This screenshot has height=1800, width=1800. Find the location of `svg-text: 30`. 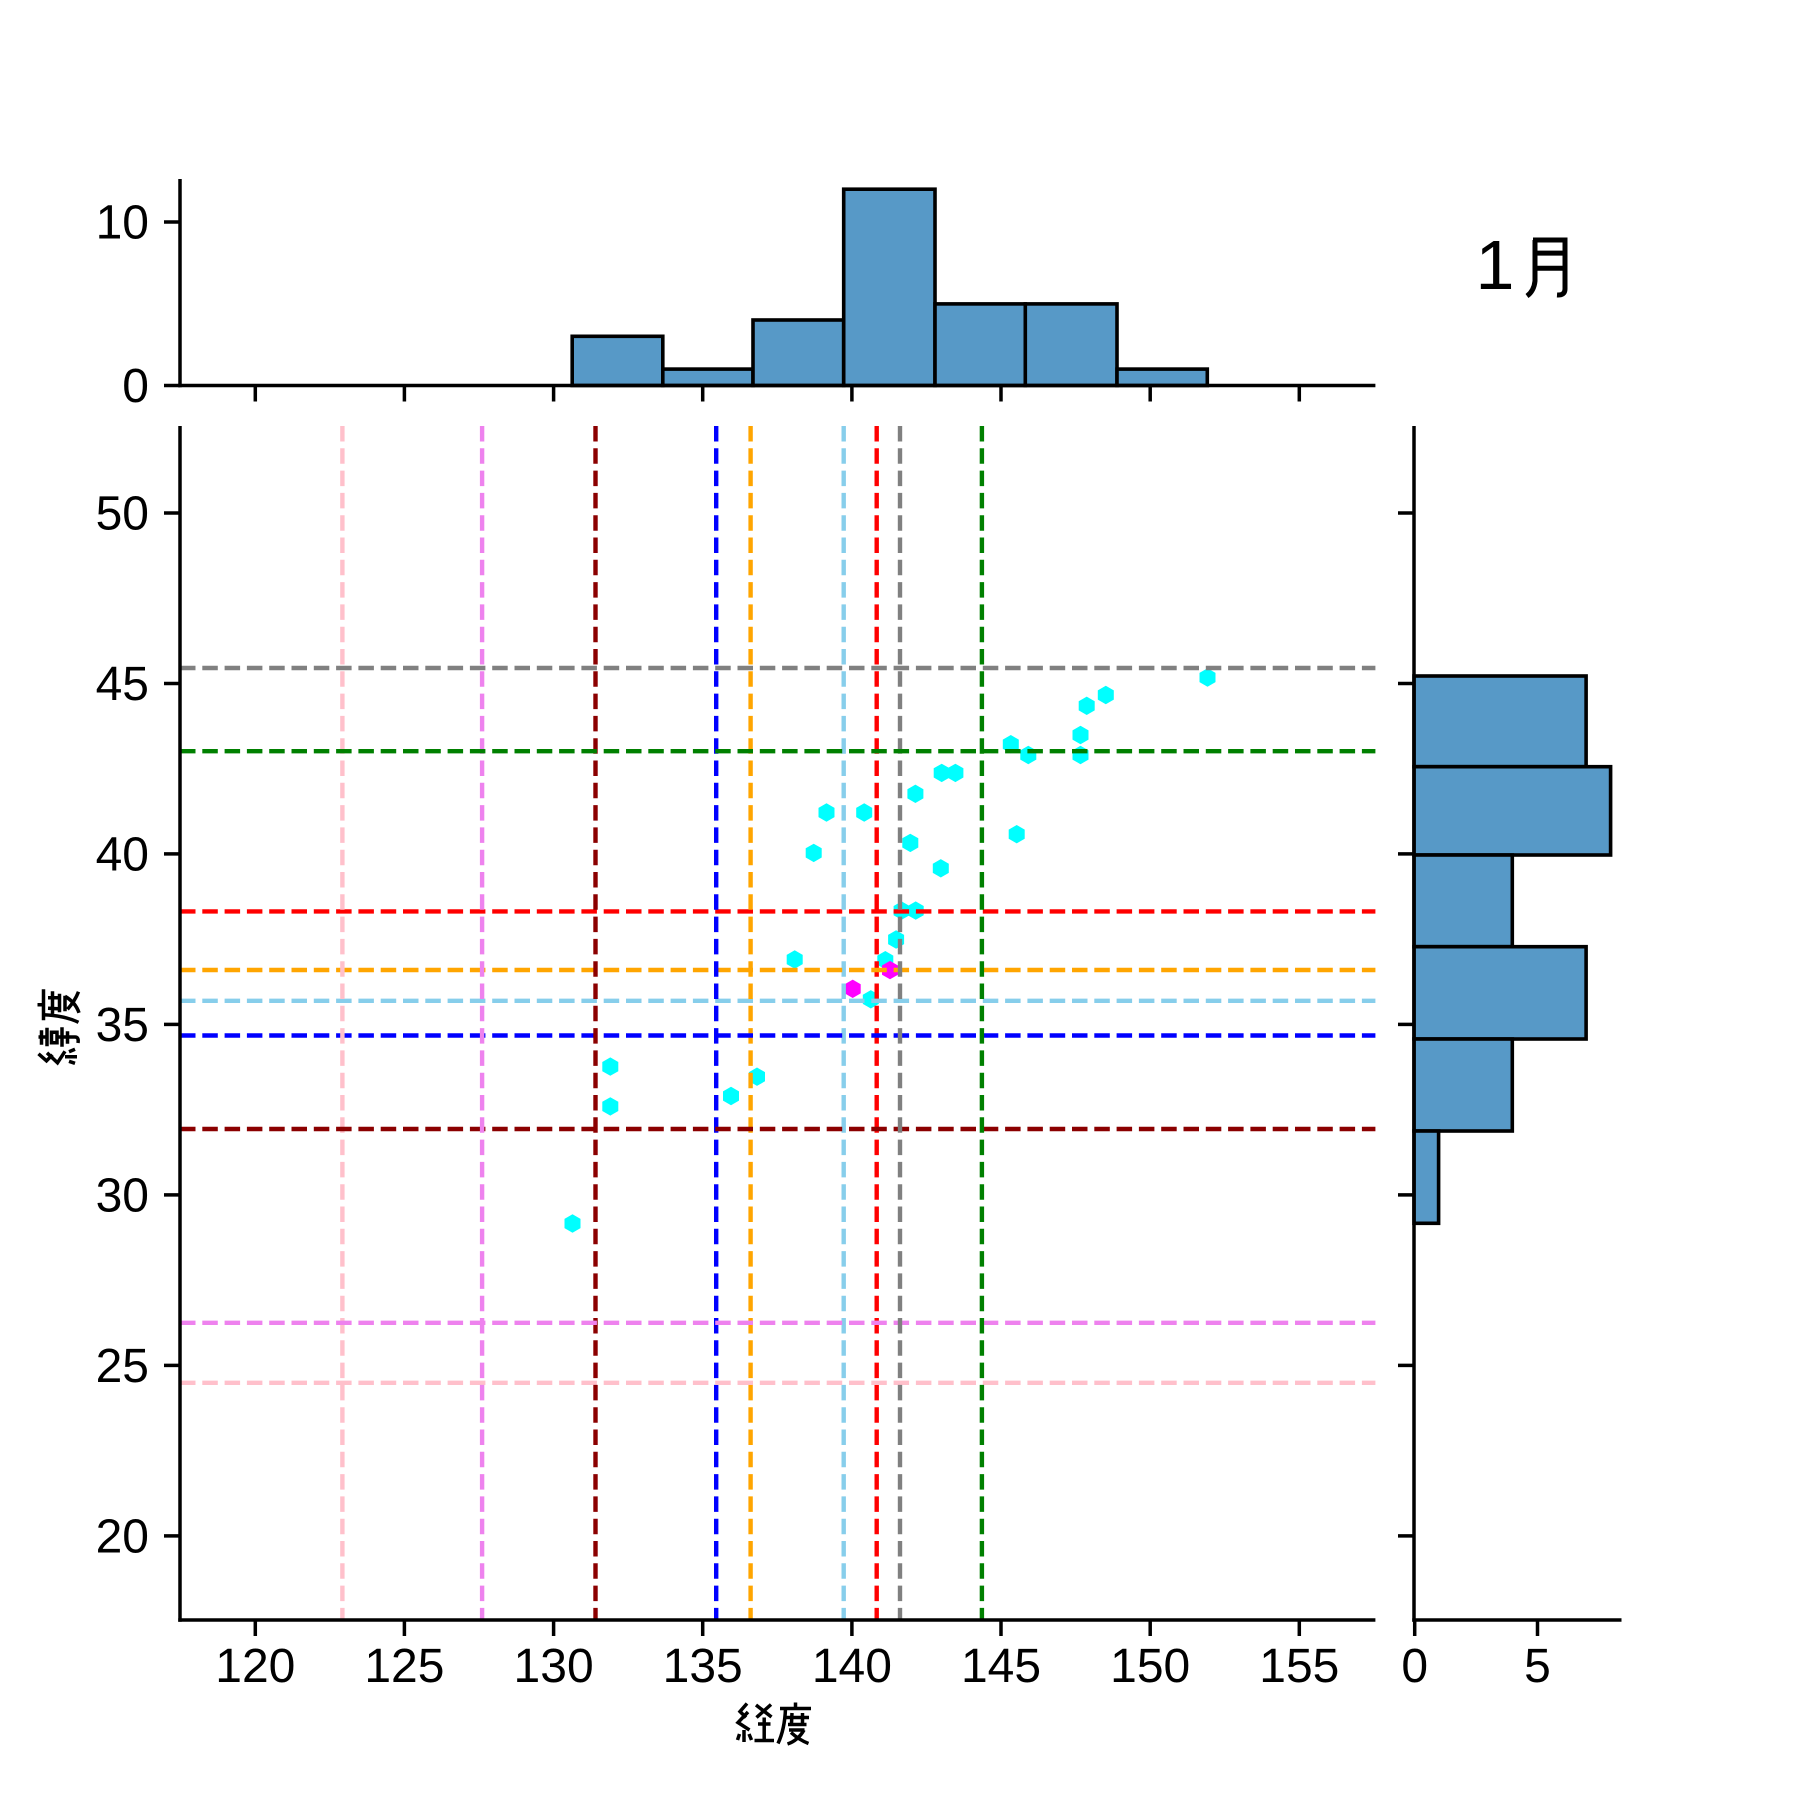

svg-text: 30 is located at coordinates (122, 1195).